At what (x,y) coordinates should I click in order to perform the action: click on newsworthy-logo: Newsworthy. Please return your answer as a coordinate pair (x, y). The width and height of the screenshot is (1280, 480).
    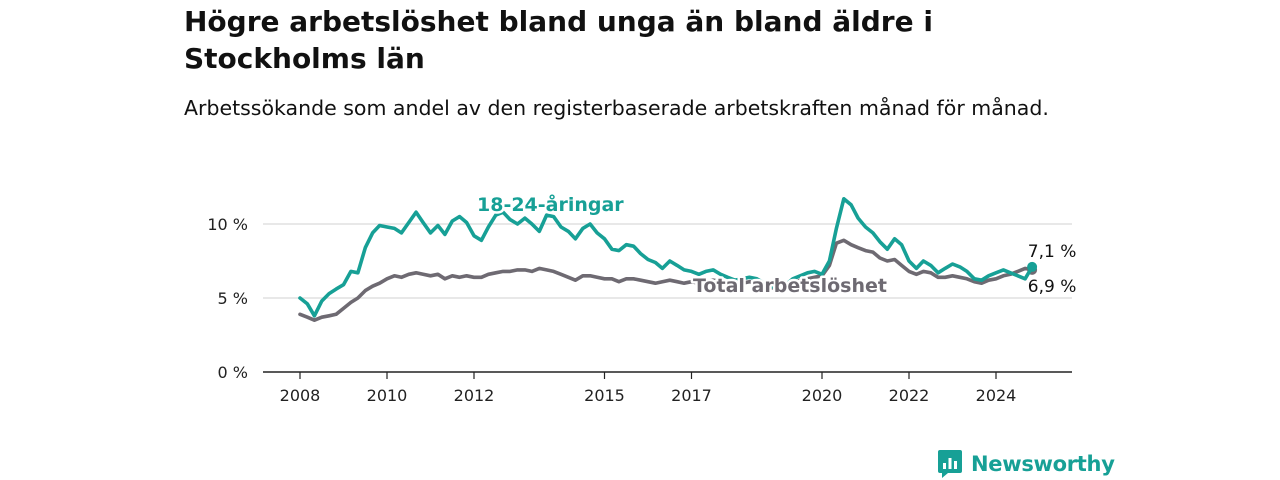
    Looking at the image, I should click on (1026, 464).